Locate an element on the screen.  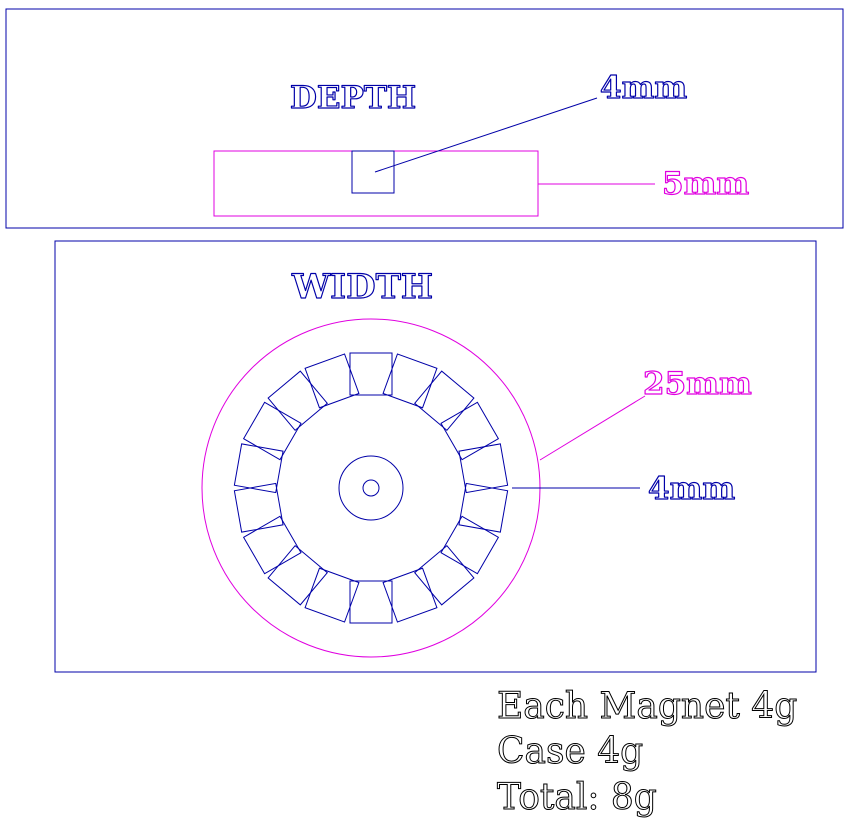
depth-case-rect is located at coordinates (376, 183).